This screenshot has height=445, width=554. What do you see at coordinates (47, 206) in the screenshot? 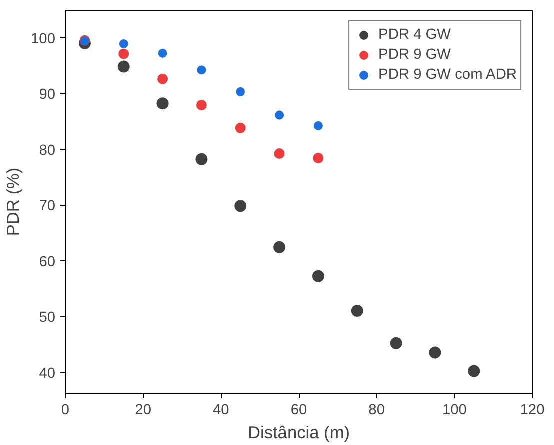
I see `y-tick-label: 70` at bounding box center [47, 206].